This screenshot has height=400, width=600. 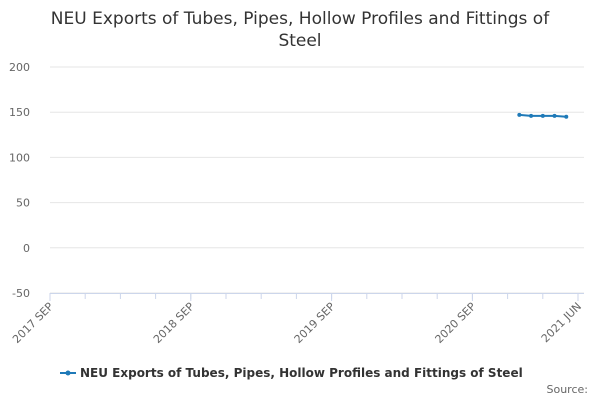 What do you see at coordinates (33, 323) in the screenshot?
I see `x-tick-label: 2017 SEP` at bounding box center [33, 323].